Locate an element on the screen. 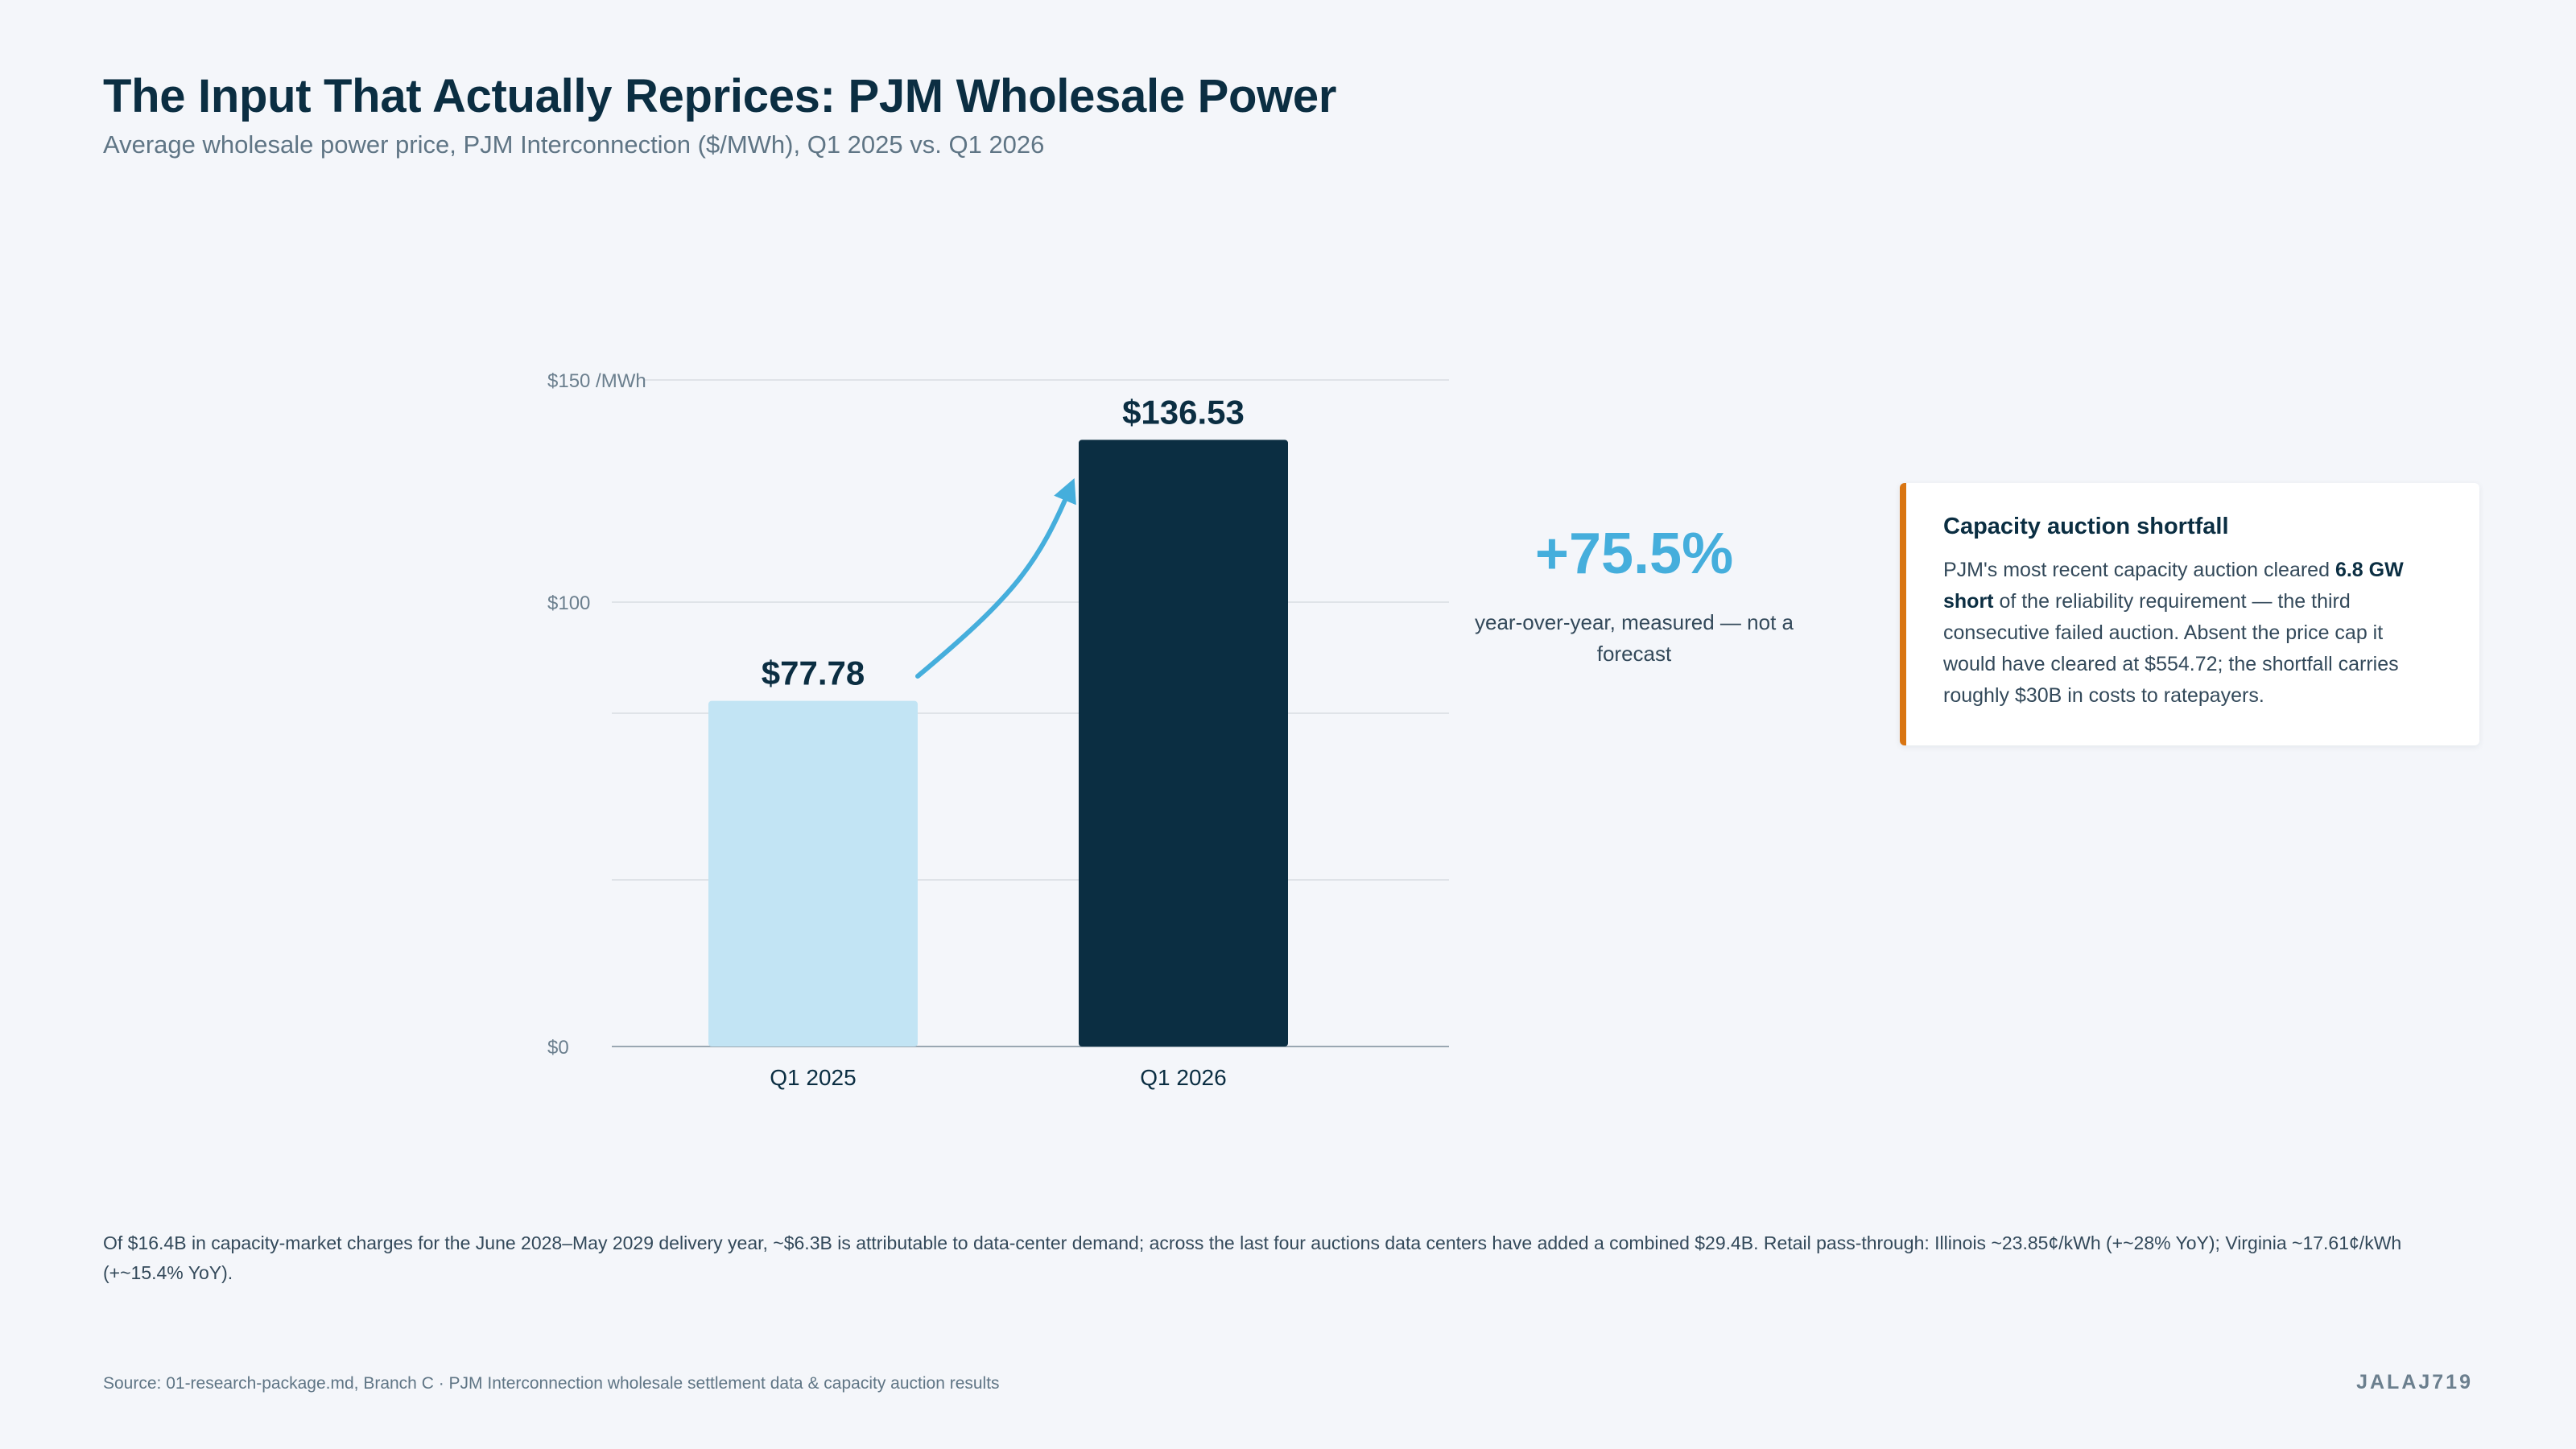 The width and height of the screenshot is (2576, 1449). x-tick-label: Q1 2026 is located at coordinates (1183, 1077).